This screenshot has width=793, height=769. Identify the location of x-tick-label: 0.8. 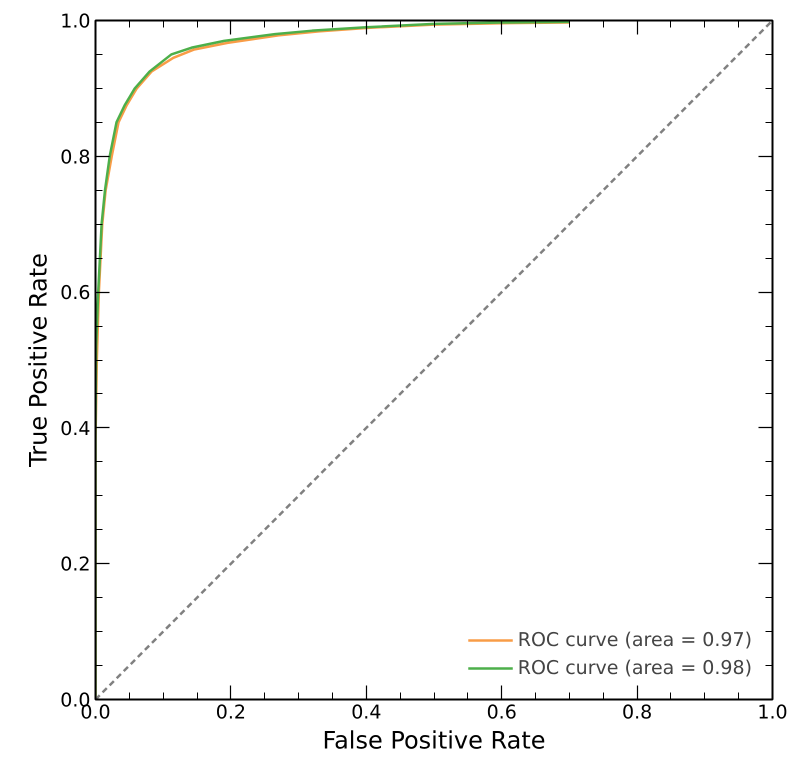
(637, 713).